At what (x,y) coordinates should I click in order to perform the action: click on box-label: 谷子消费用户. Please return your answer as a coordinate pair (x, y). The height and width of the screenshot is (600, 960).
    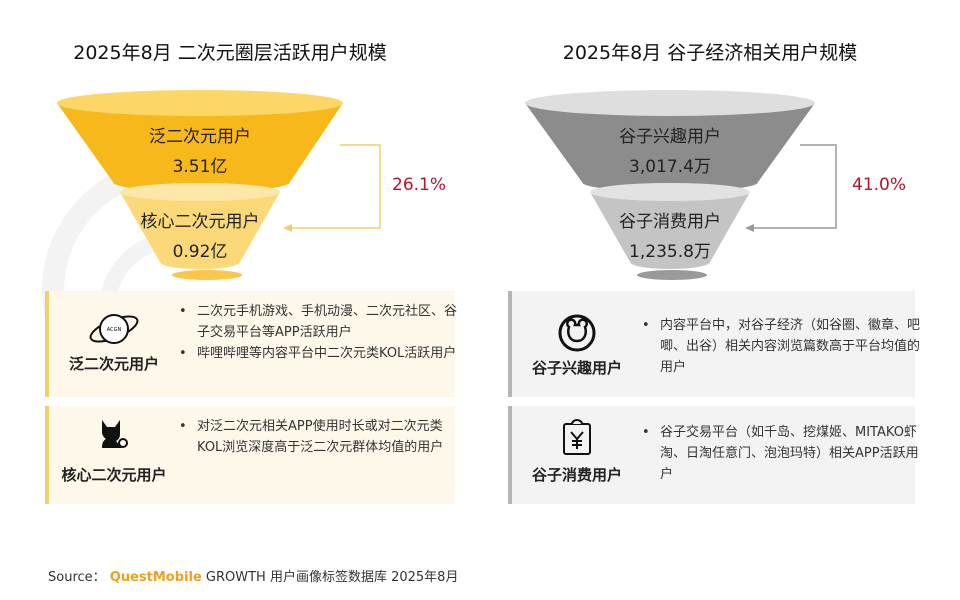
    Looking at the image, I should click on (576, 475).